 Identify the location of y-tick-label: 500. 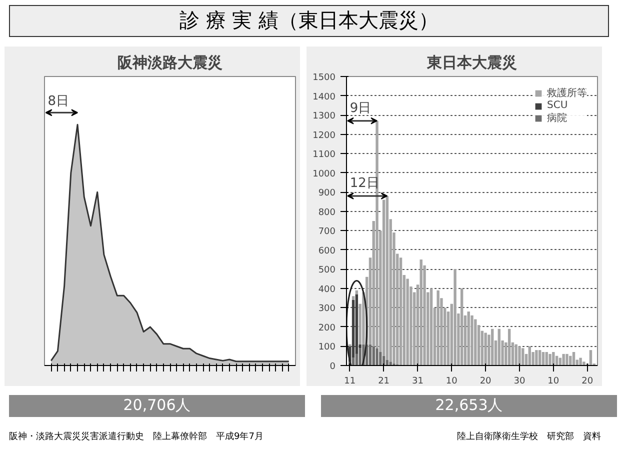
(327, 271).